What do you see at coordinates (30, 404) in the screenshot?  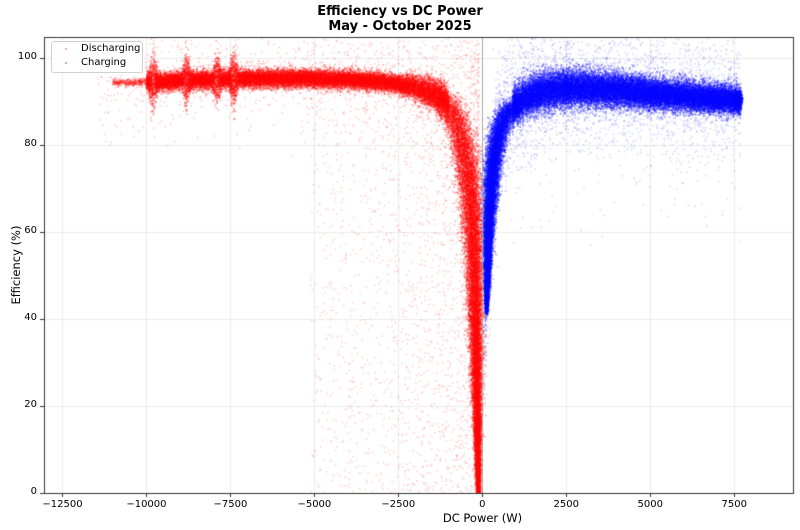 I see `y-tick-label: 20` at bounding box center [30, 404].